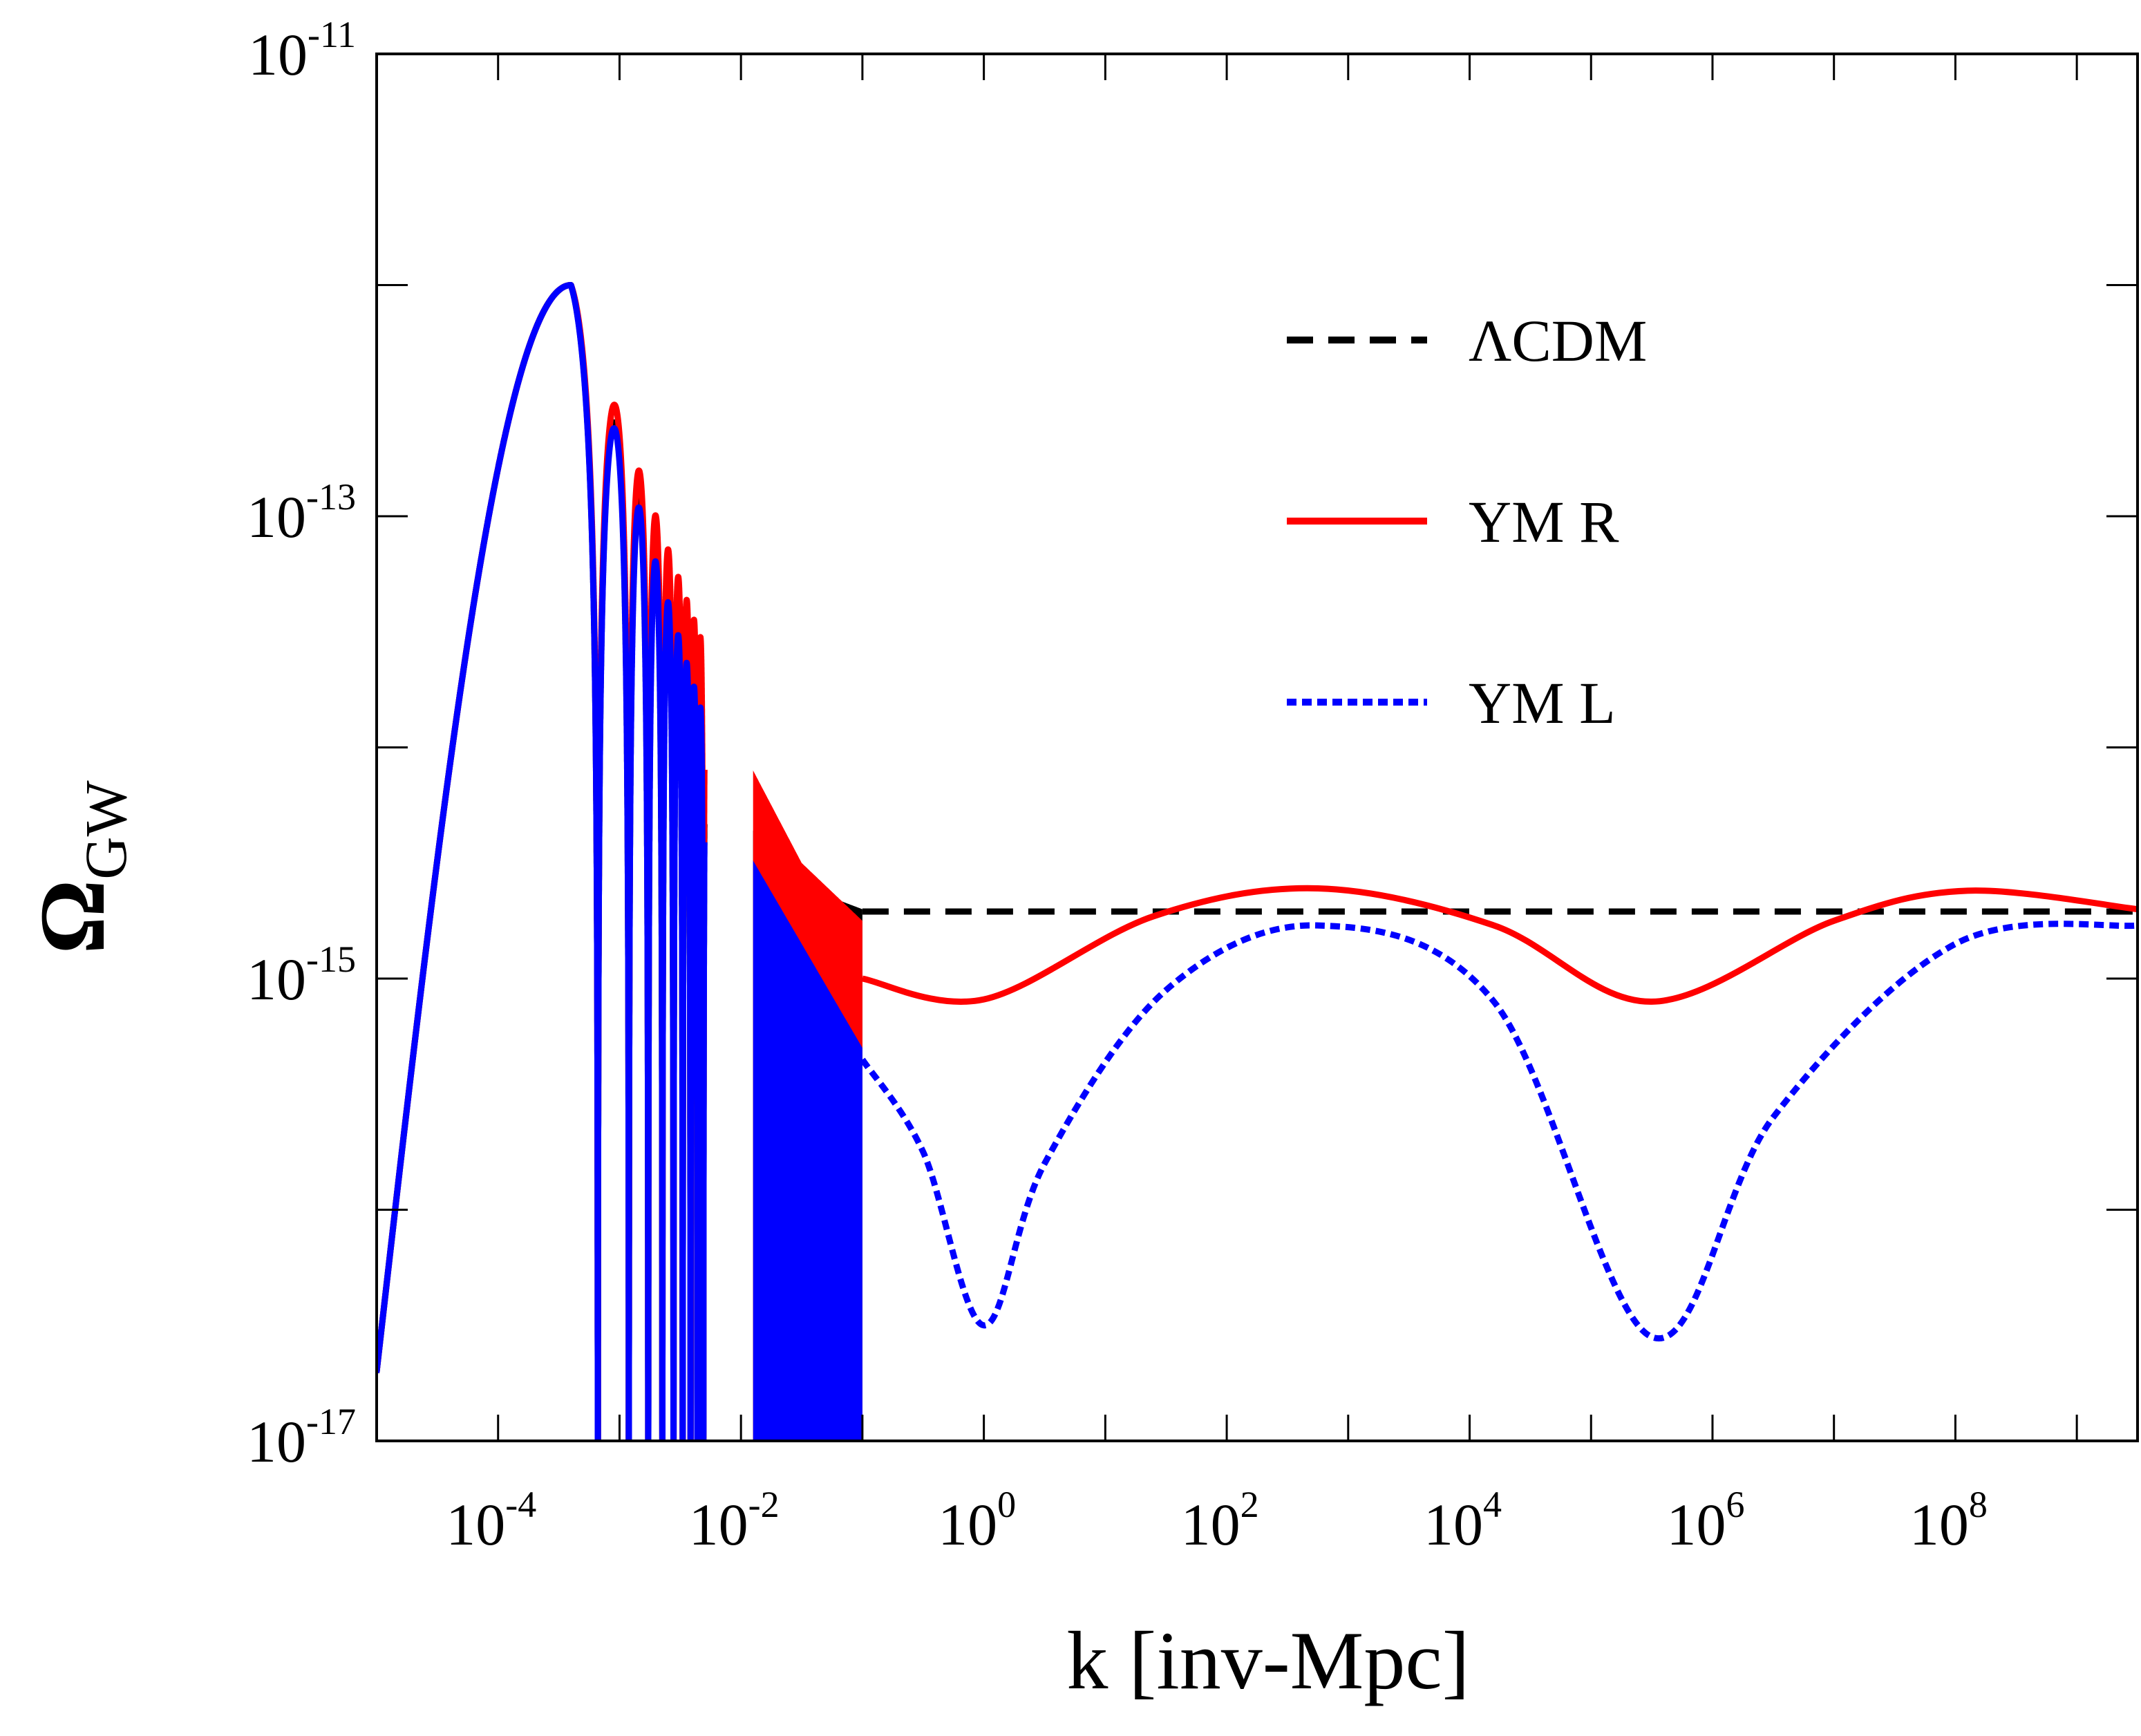  Describe the element at coordinates (1500, 945) in the screenshot. I see `series-ymr-tail` at that location.